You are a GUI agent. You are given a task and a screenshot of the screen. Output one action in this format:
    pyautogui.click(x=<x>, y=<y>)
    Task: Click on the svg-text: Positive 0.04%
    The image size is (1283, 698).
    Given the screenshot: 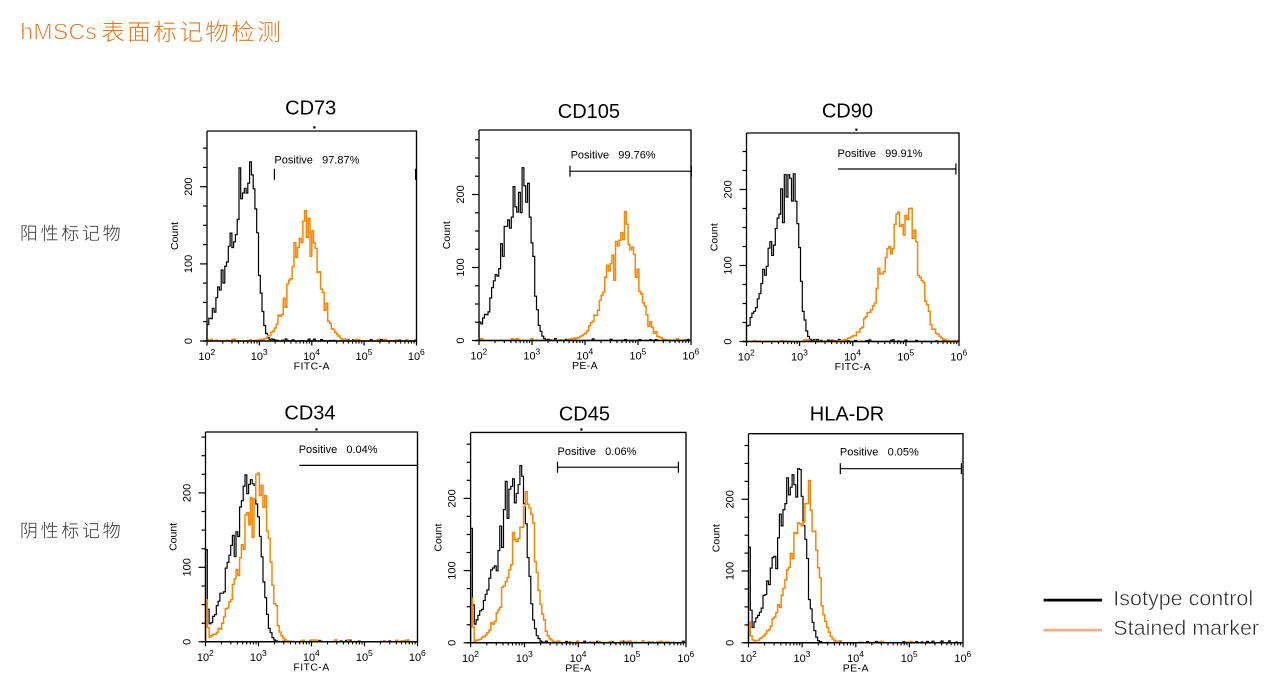 What is the action you would take?
    pyautogui.click(x=338, y=450)
    